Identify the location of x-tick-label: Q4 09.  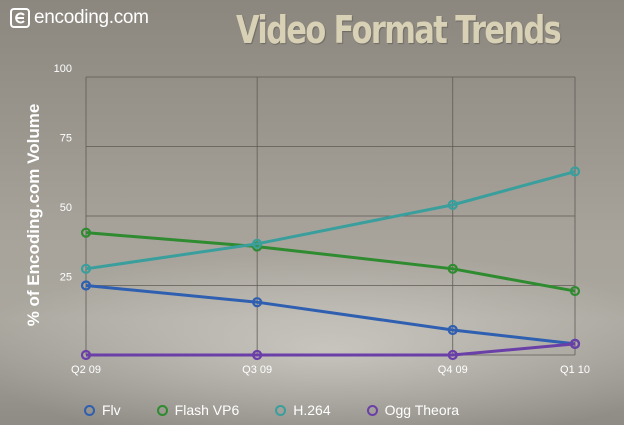
(453, 370).